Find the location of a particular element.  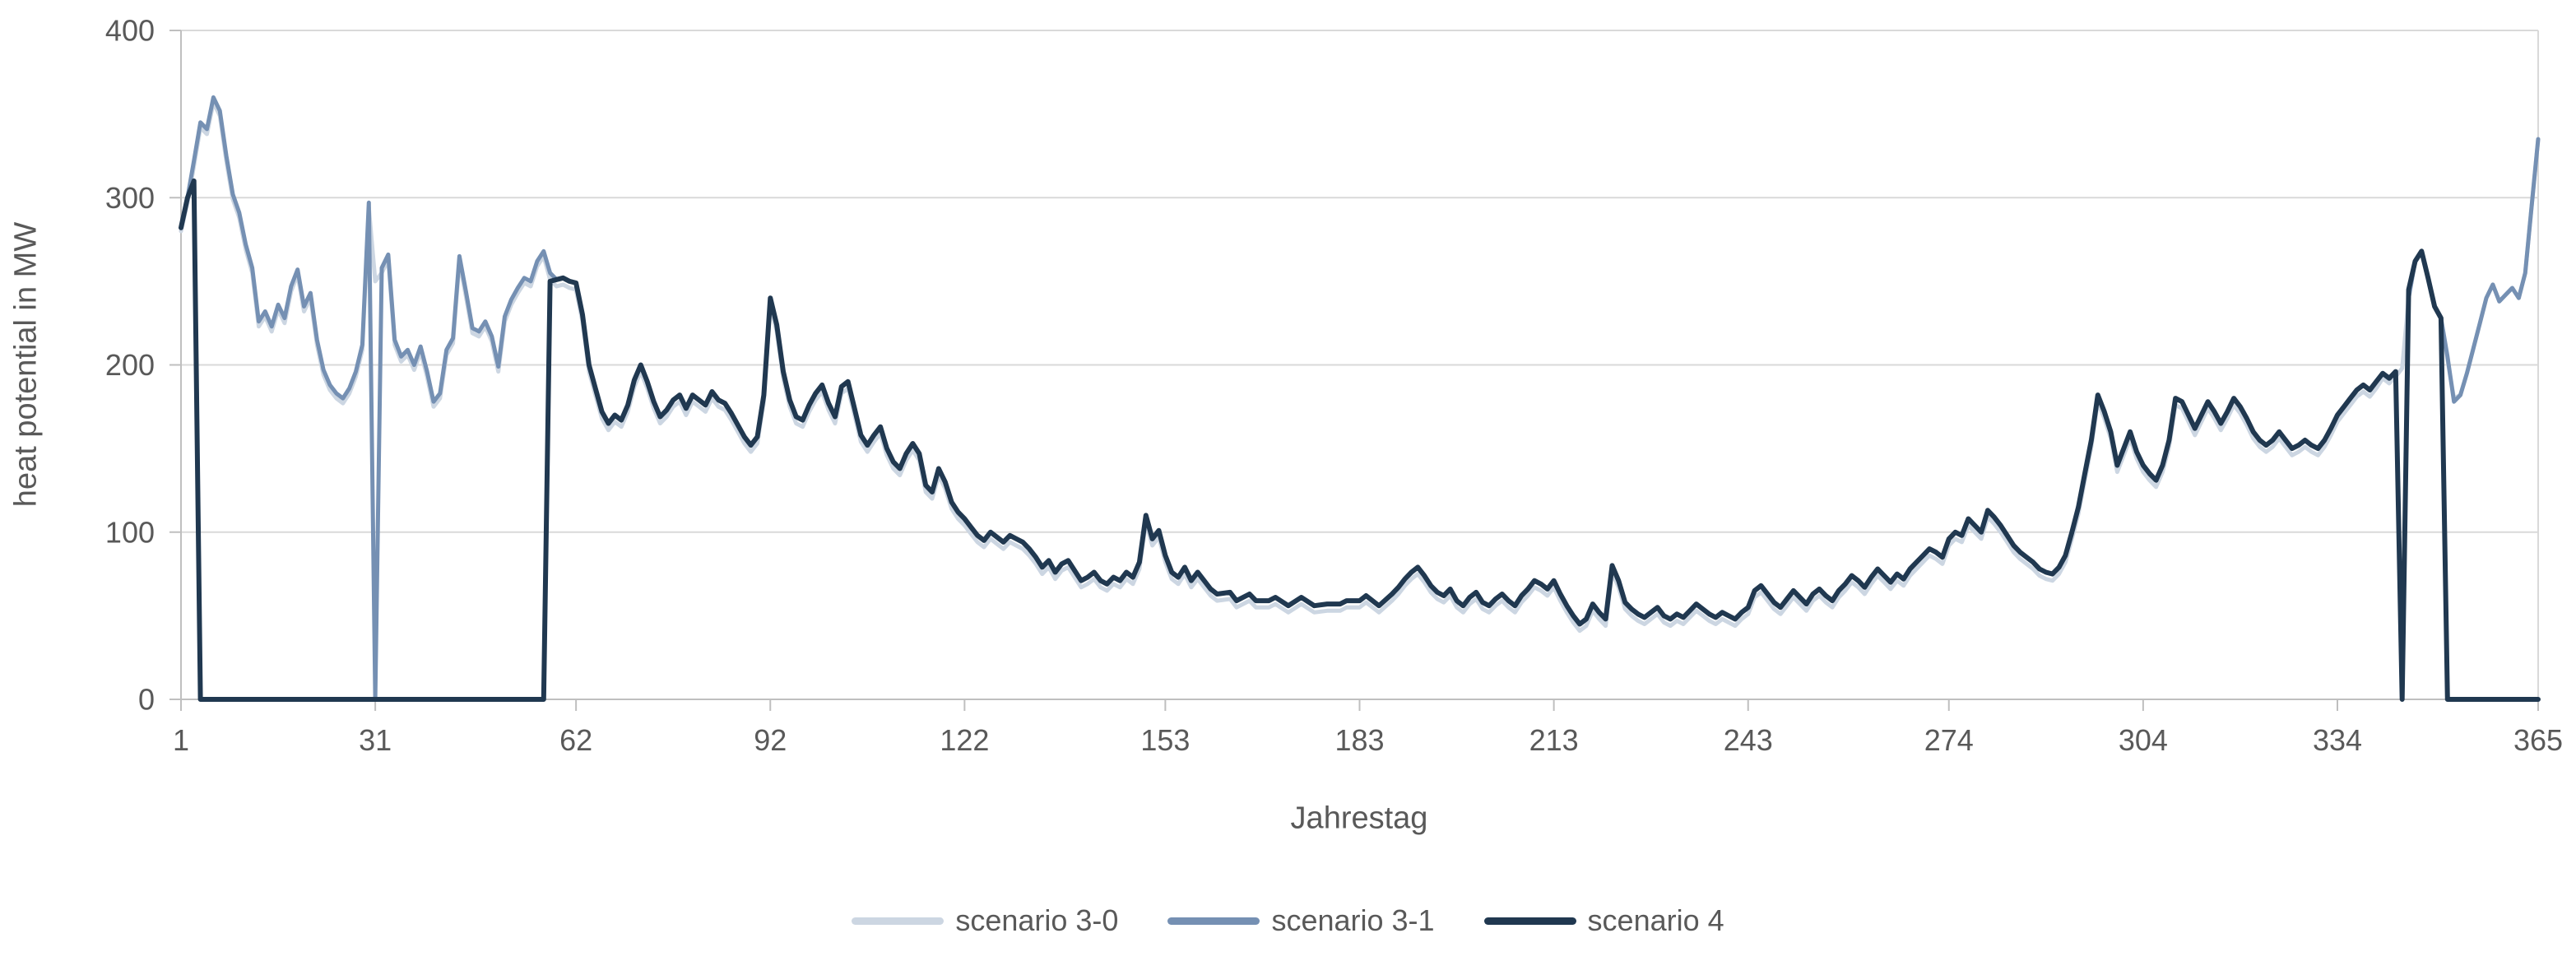

x-tick-label: 31 is located at coordinates (375, 740).